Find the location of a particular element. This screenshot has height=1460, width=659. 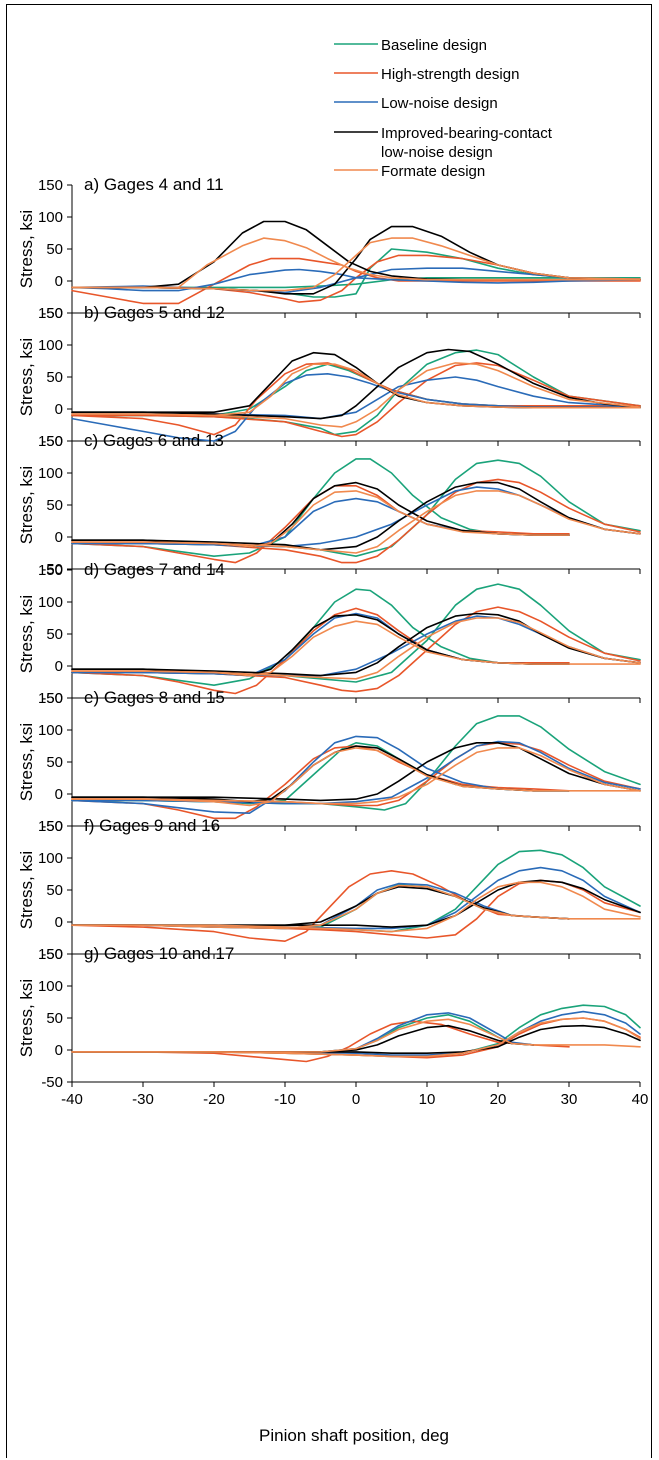

legend-label-3-line2: low-noise design is located at coordinates (437, 152).